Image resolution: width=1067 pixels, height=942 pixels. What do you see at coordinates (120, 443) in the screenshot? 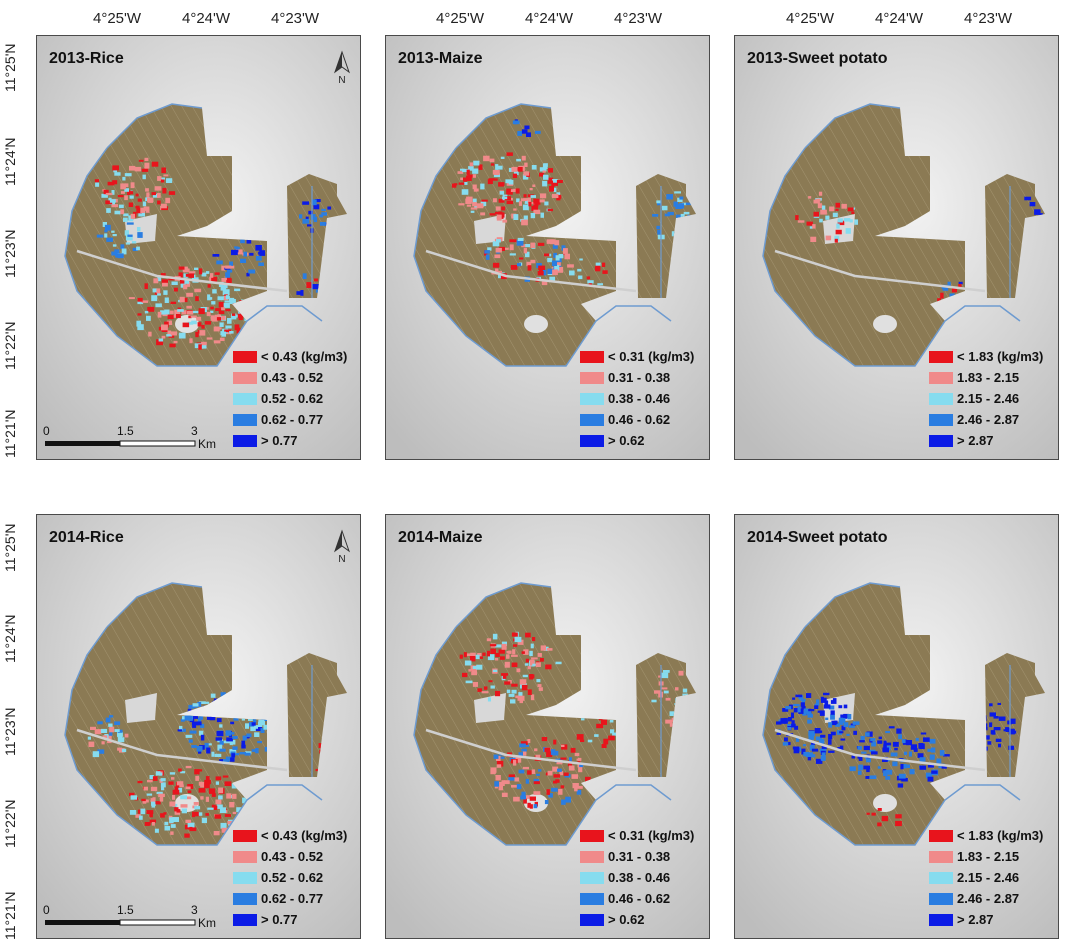
I see `scale-bar-graphic` at bounding box center [120, 443].